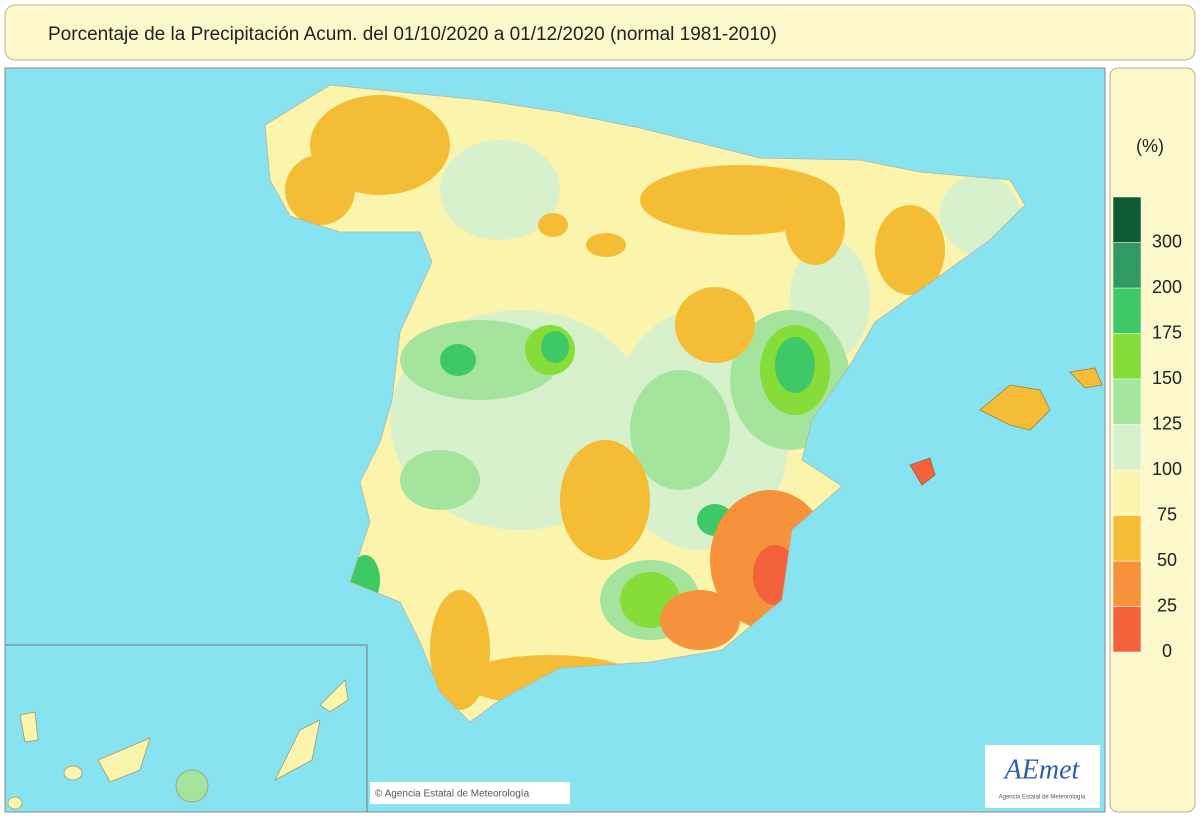 This screenshot has height=822, width=1200. Describe the element at coordinates (178, 744) in the screenshot. I see `canary-islands` at that location.